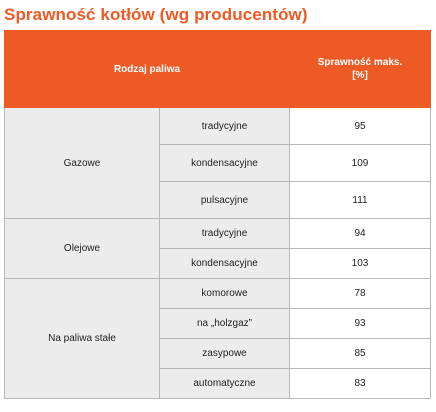  Describe the element at coordinates (224, 293) in the screenshot. I see `boiler-type: komorowe` at that location.